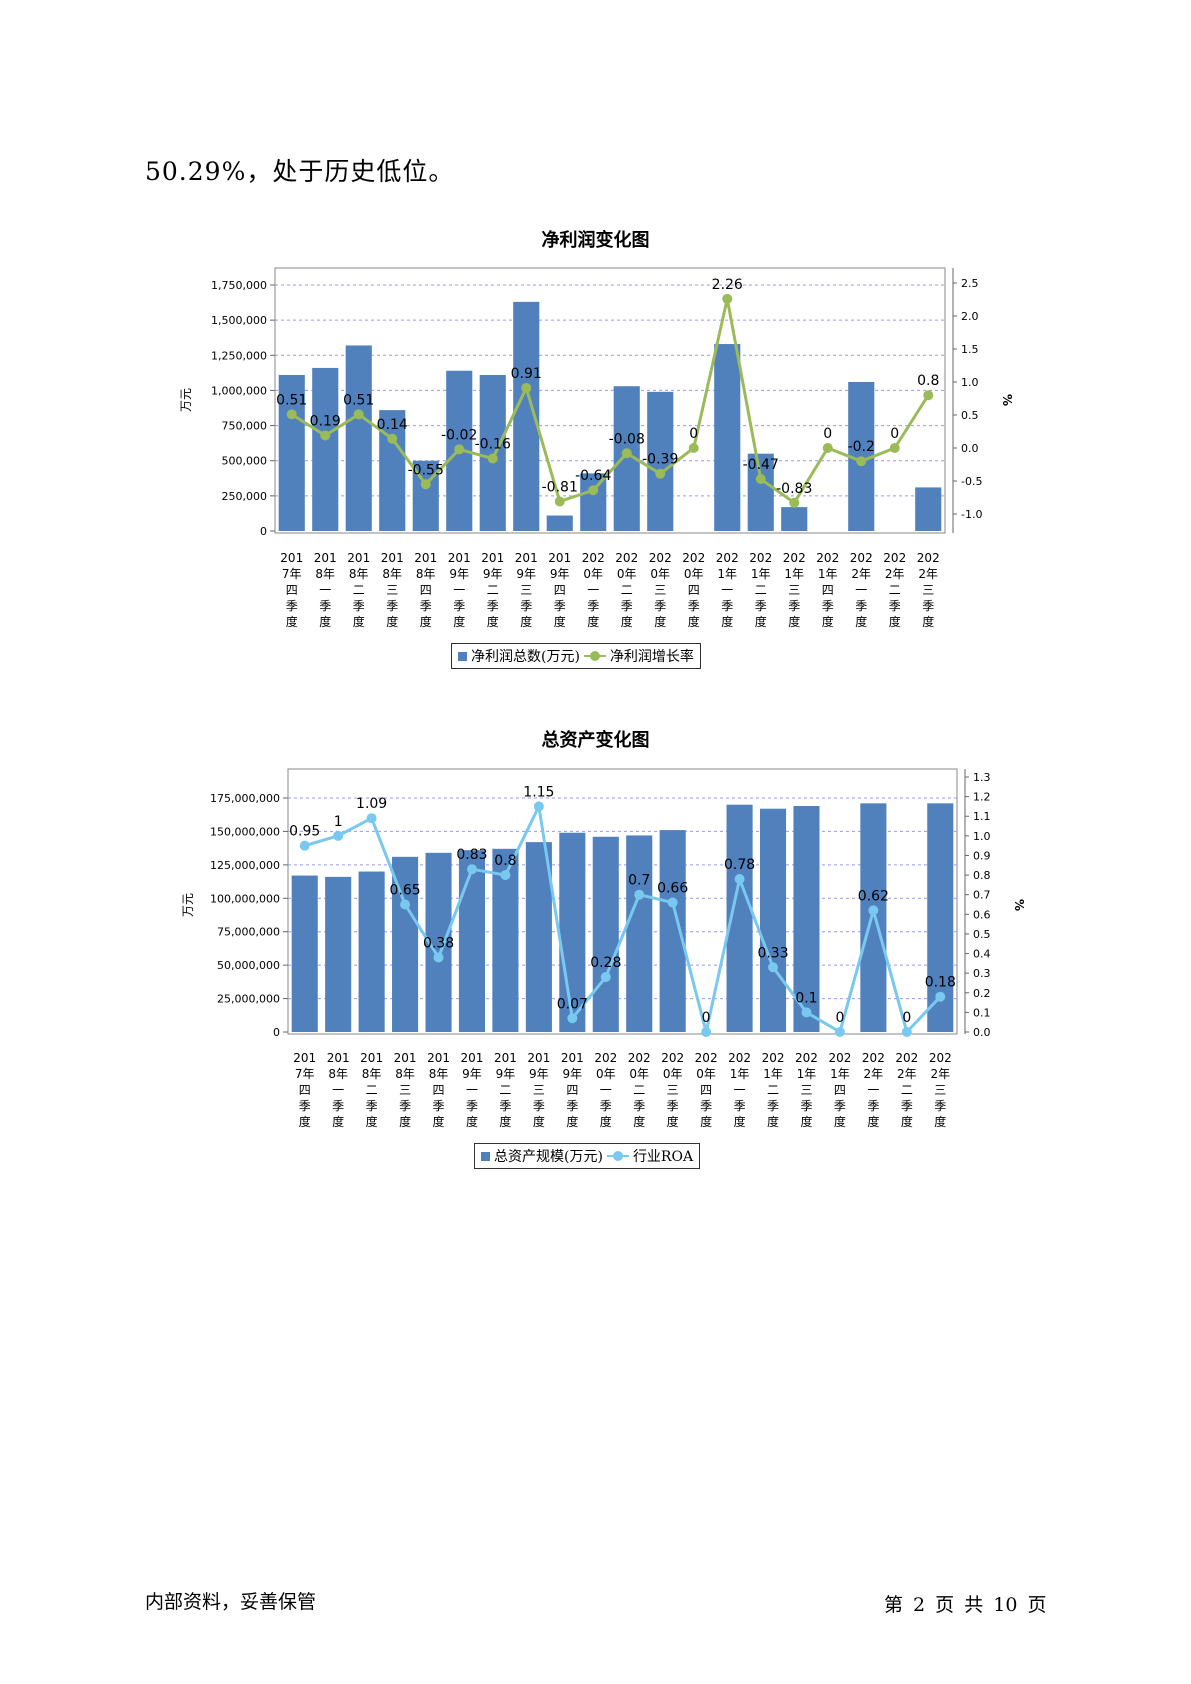 This screenshot has height=1684, width=1191. Describe the element at coordinates (982, 836) in the screenshot. I see `chart2-right-tick-label: 1.0` at that location.